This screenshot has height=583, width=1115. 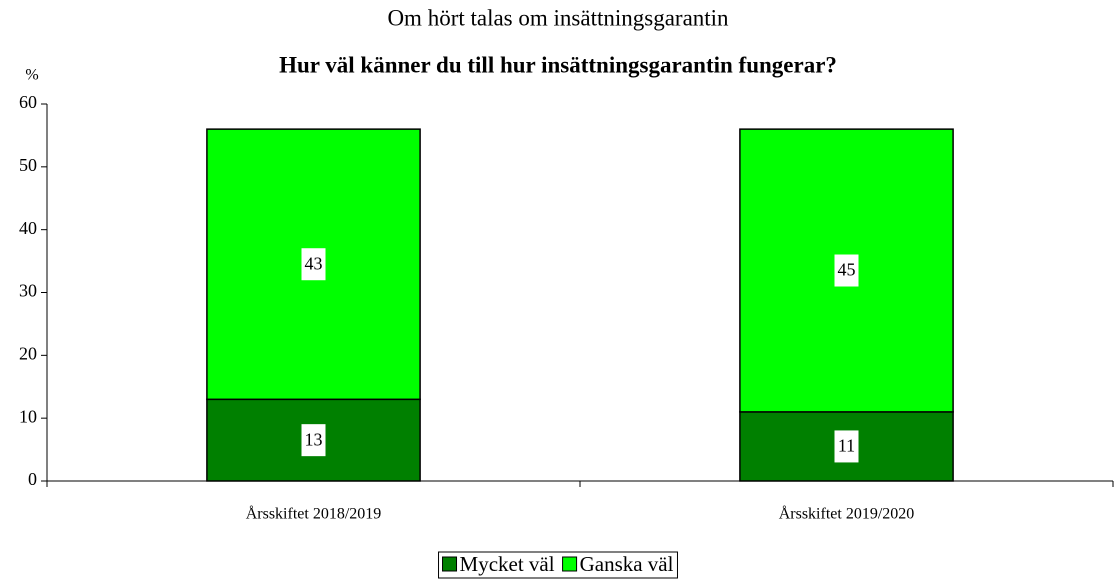 What do you see at coordinates (28, 228) in the screenshot?
I see `y-tick-label: 40` at bounding box center [28, 228].